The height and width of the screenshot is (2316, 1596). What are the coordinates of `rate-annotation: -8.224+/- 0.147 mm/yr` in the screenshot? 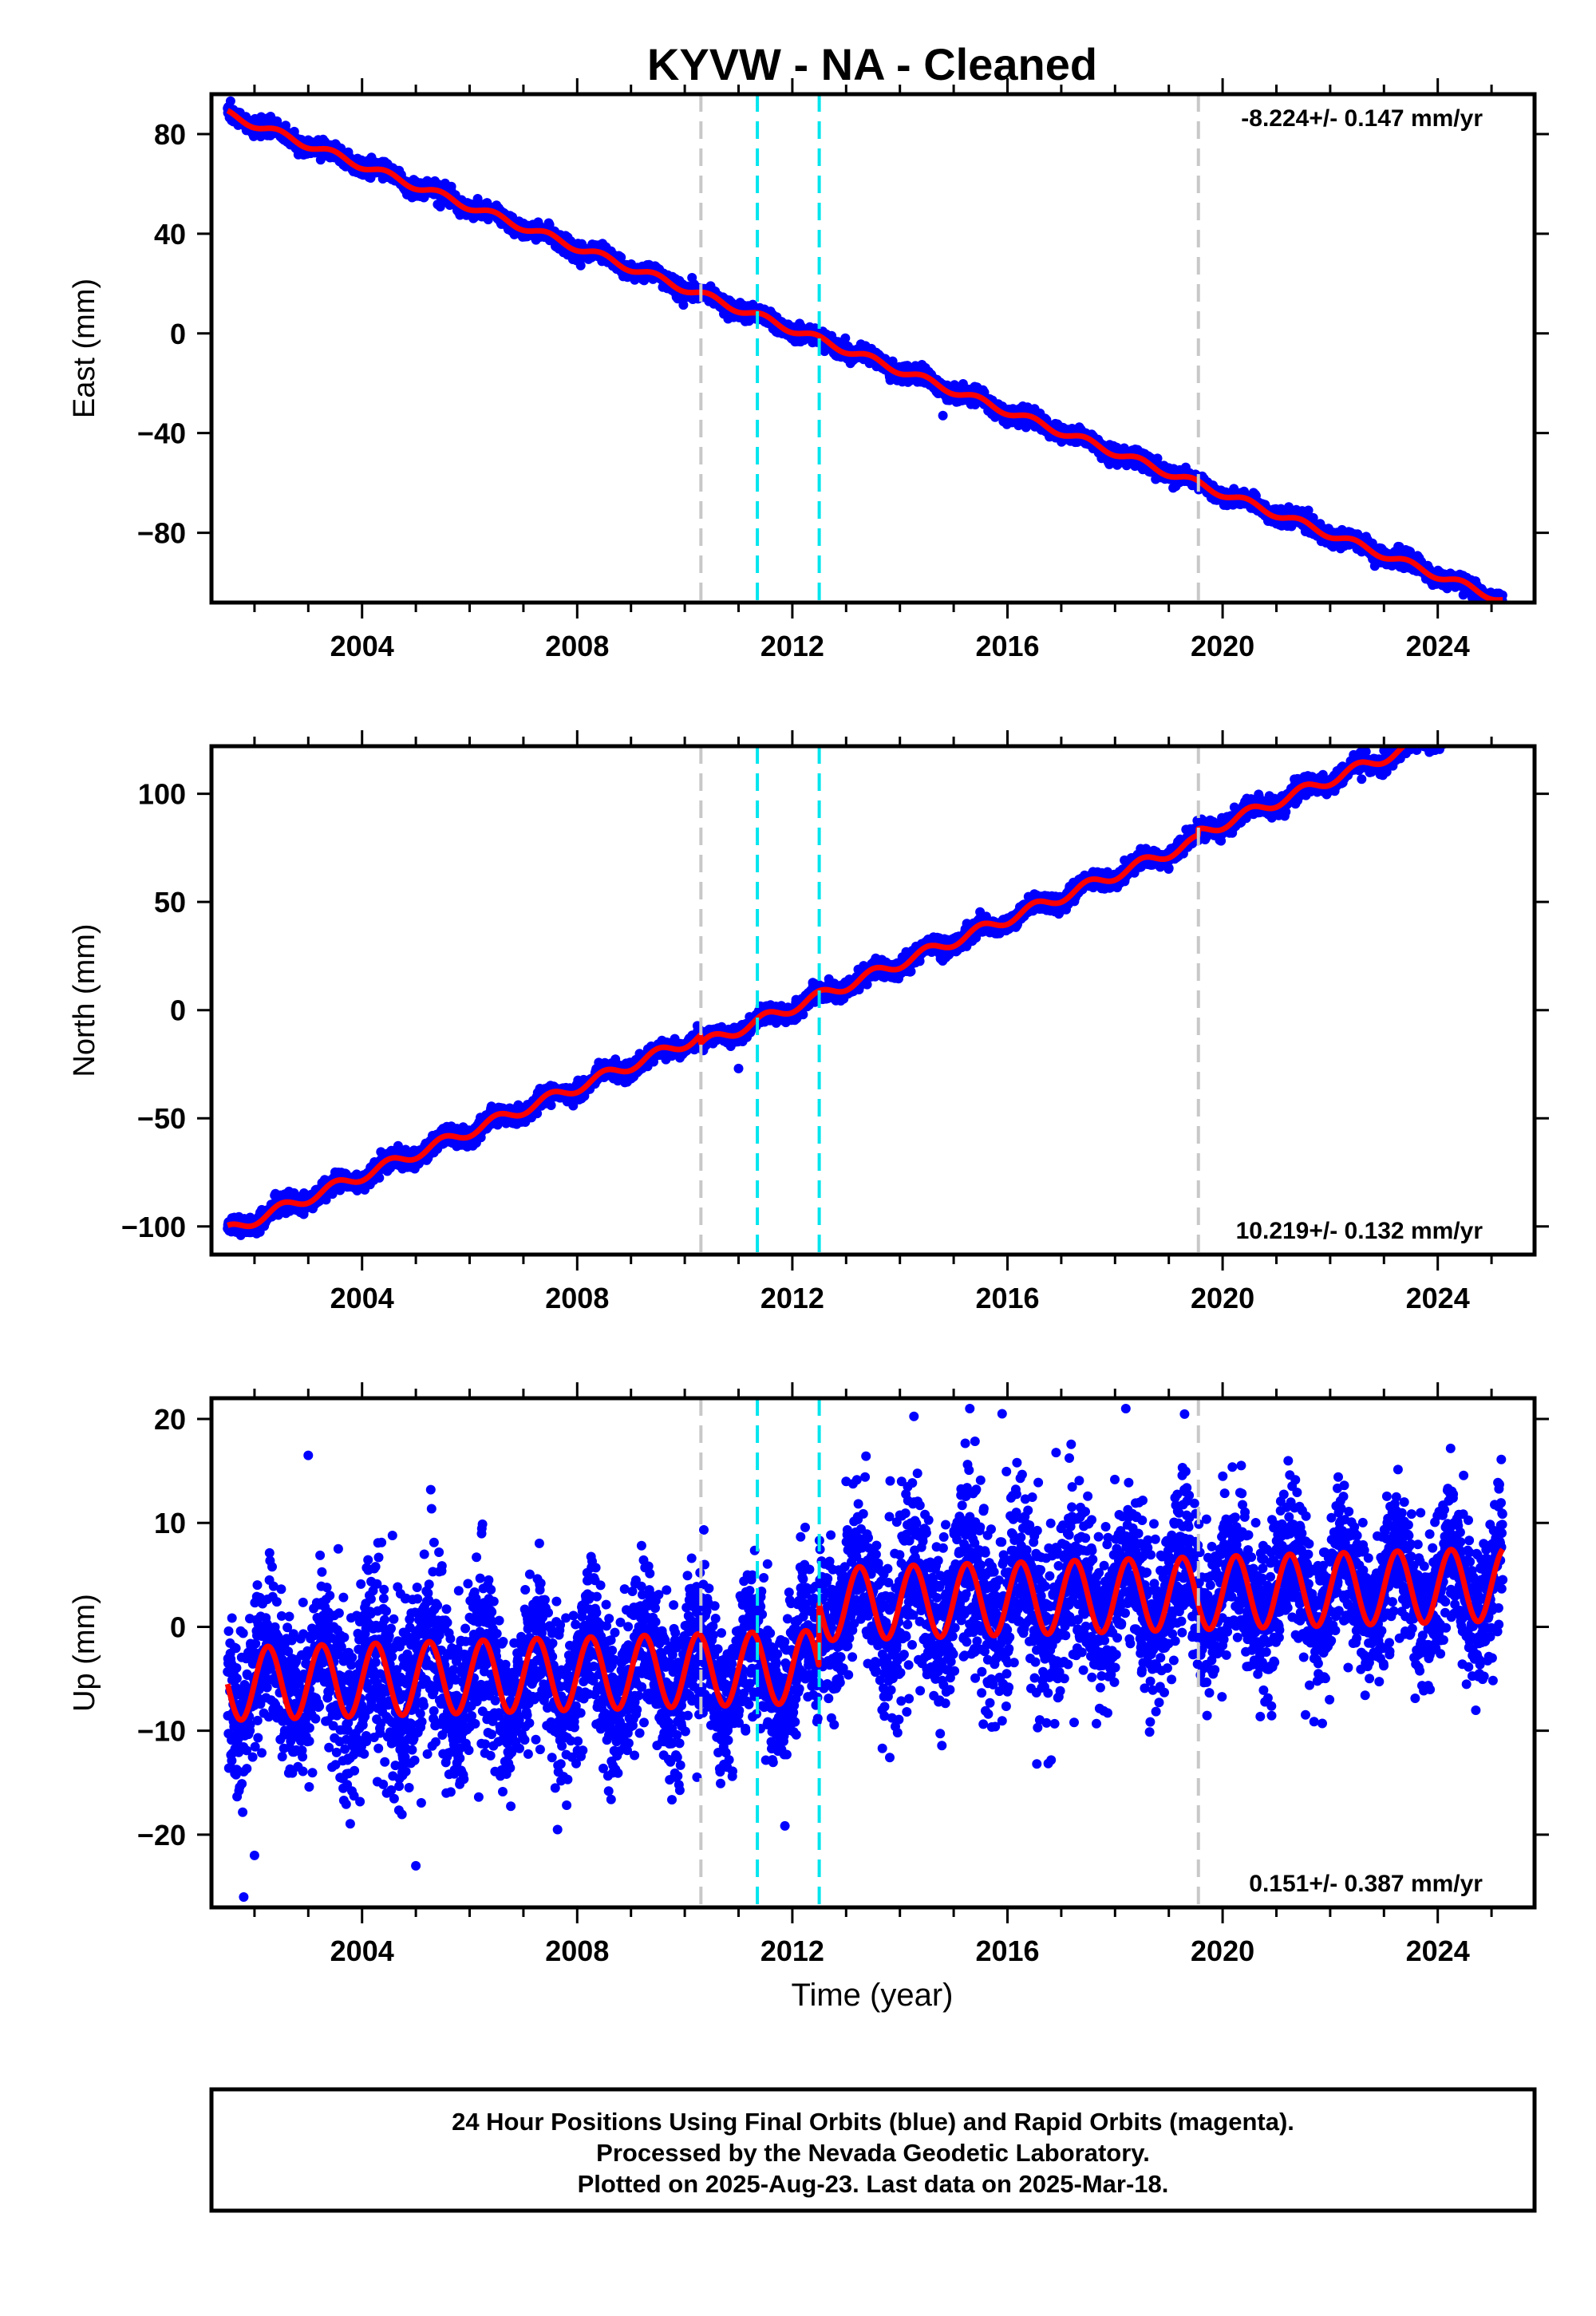 It's located at (1362, 118).